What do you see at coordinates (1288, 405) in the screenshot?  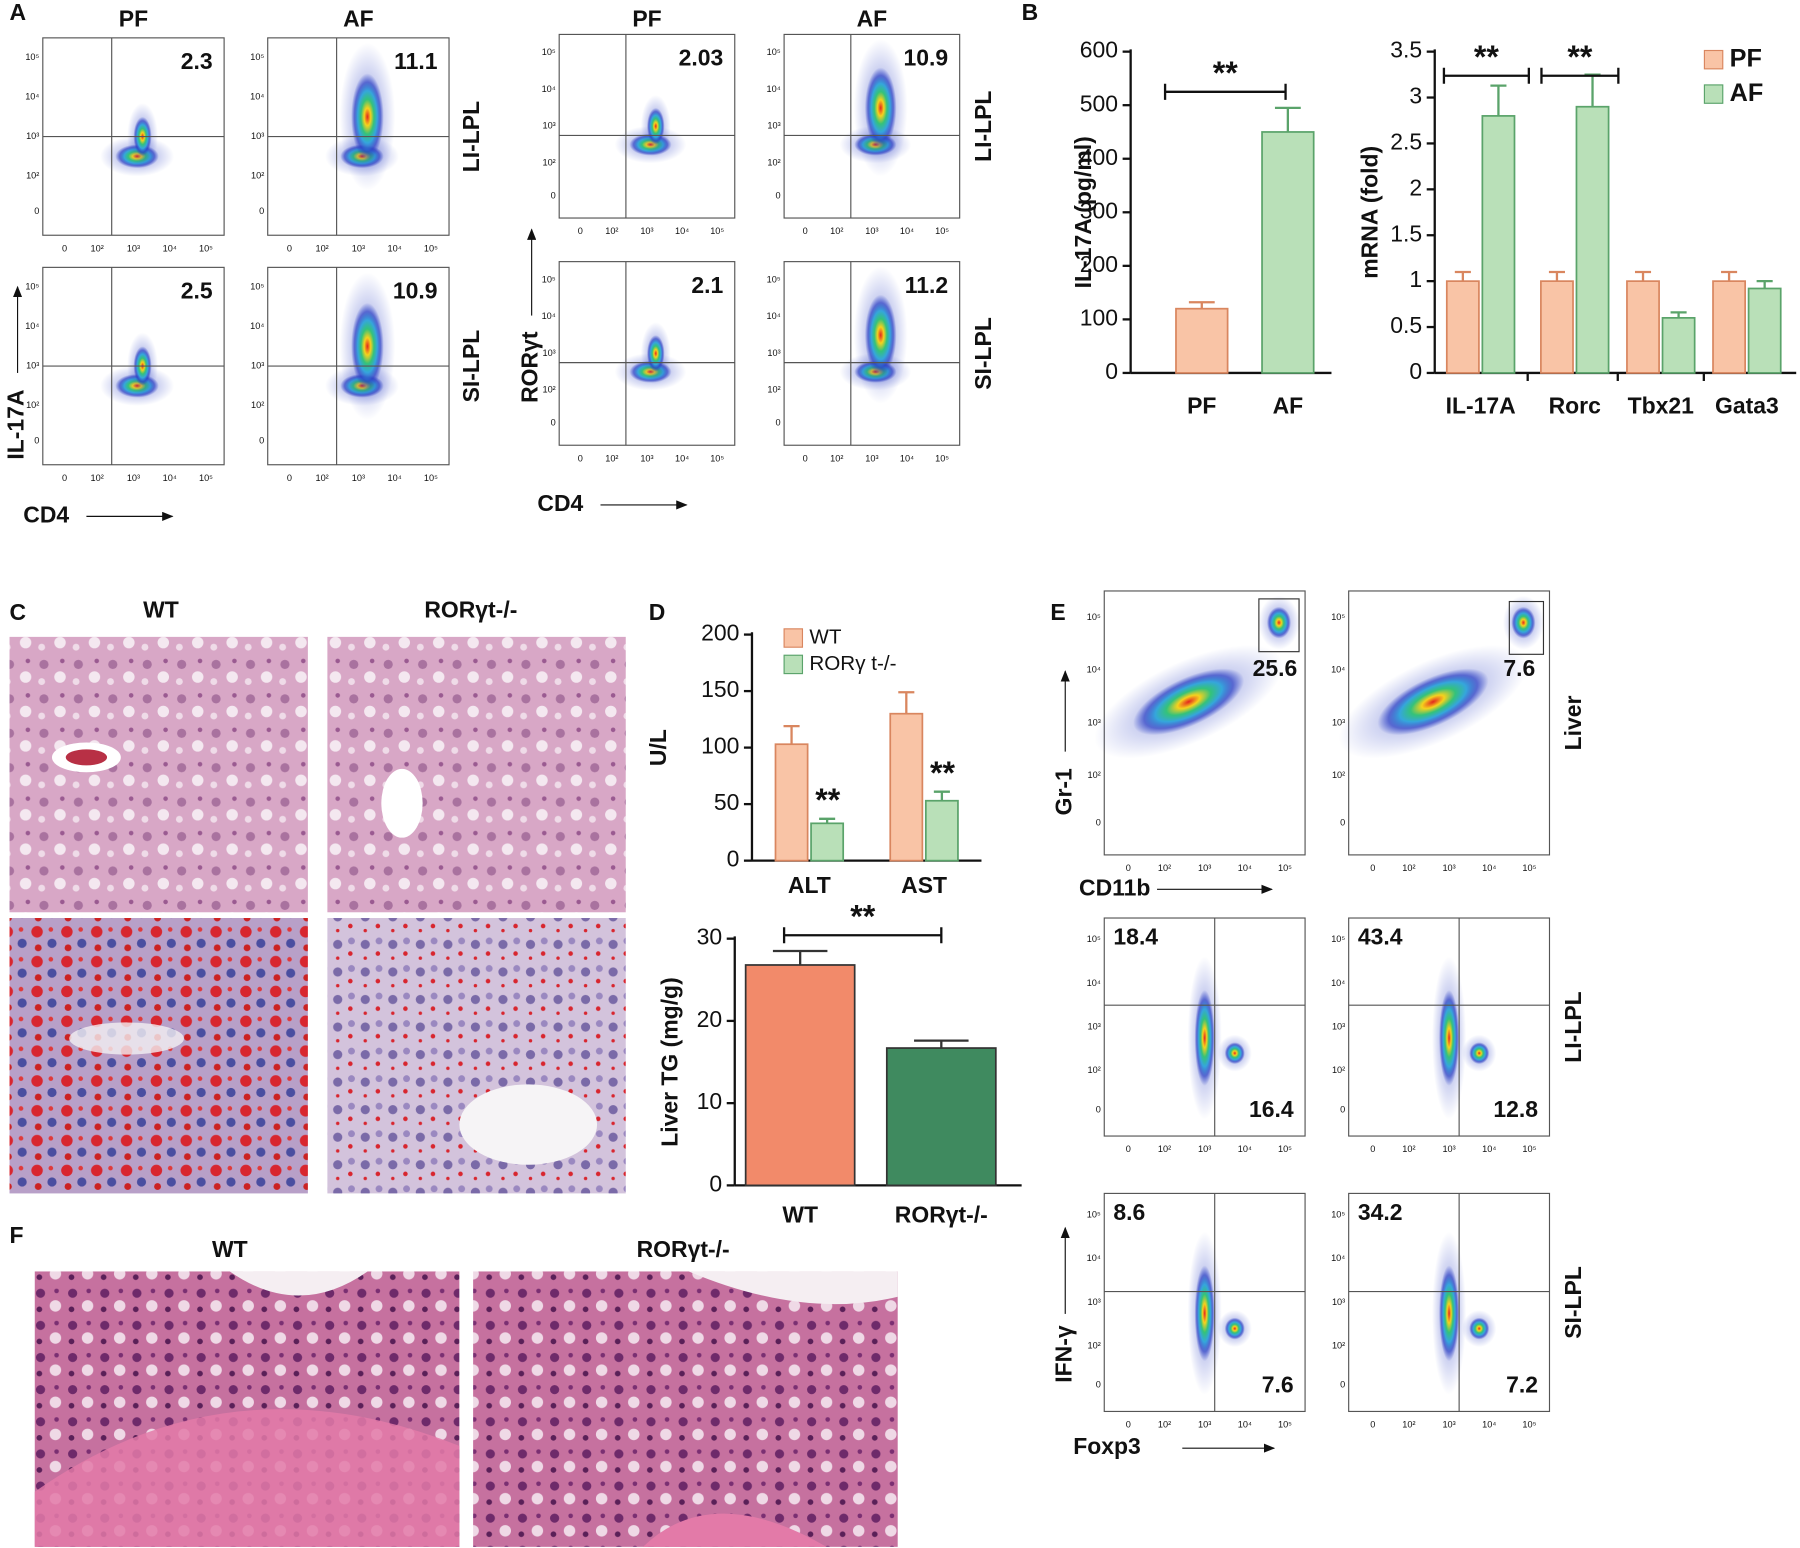 I see `x-tick-label: AF` at bounding box center [1288, 405].